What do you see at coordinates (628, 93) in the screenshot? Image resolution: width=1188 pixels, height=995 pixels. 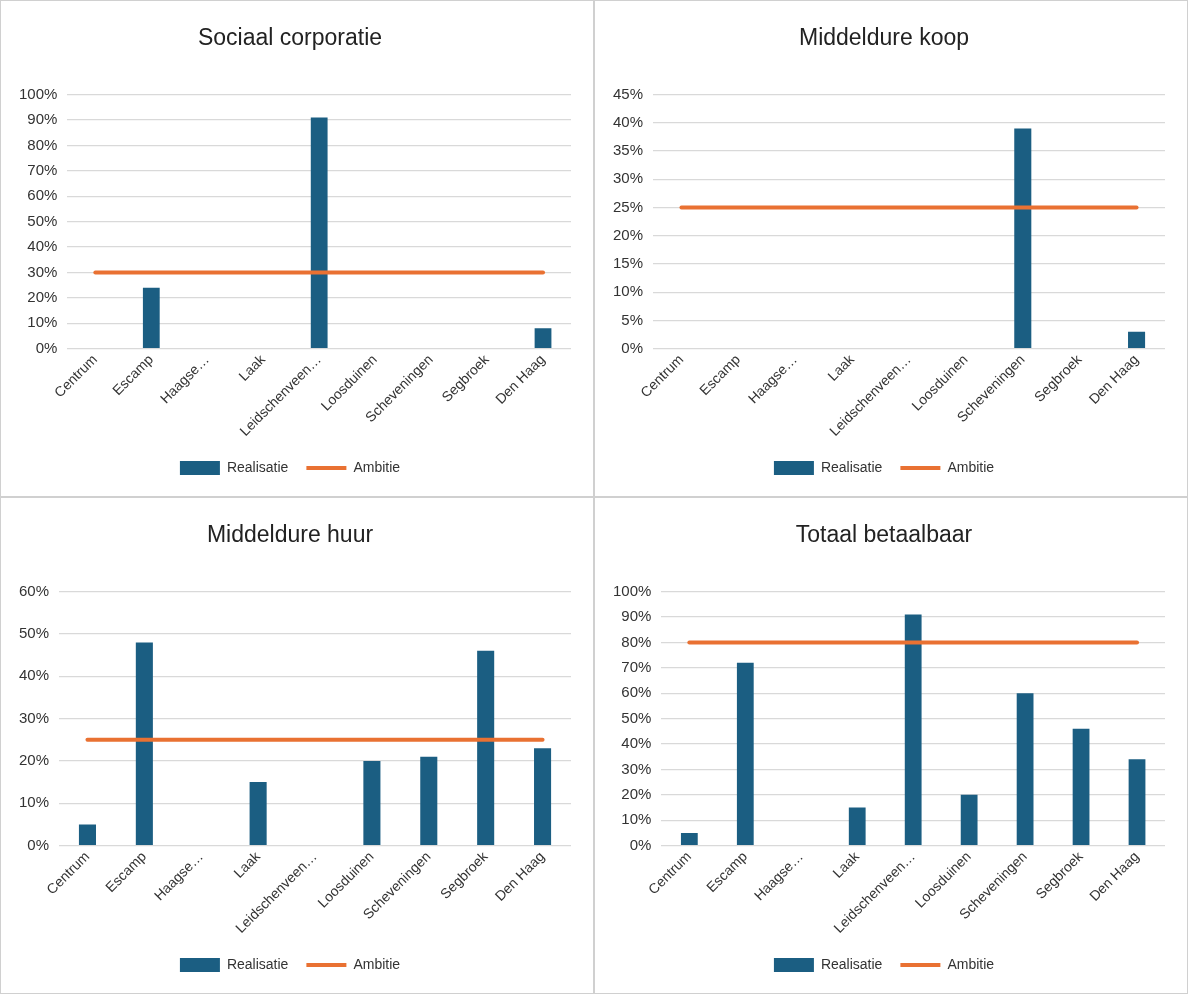 I see `y-tick-label: 45%` at bounding box center [628, 93].